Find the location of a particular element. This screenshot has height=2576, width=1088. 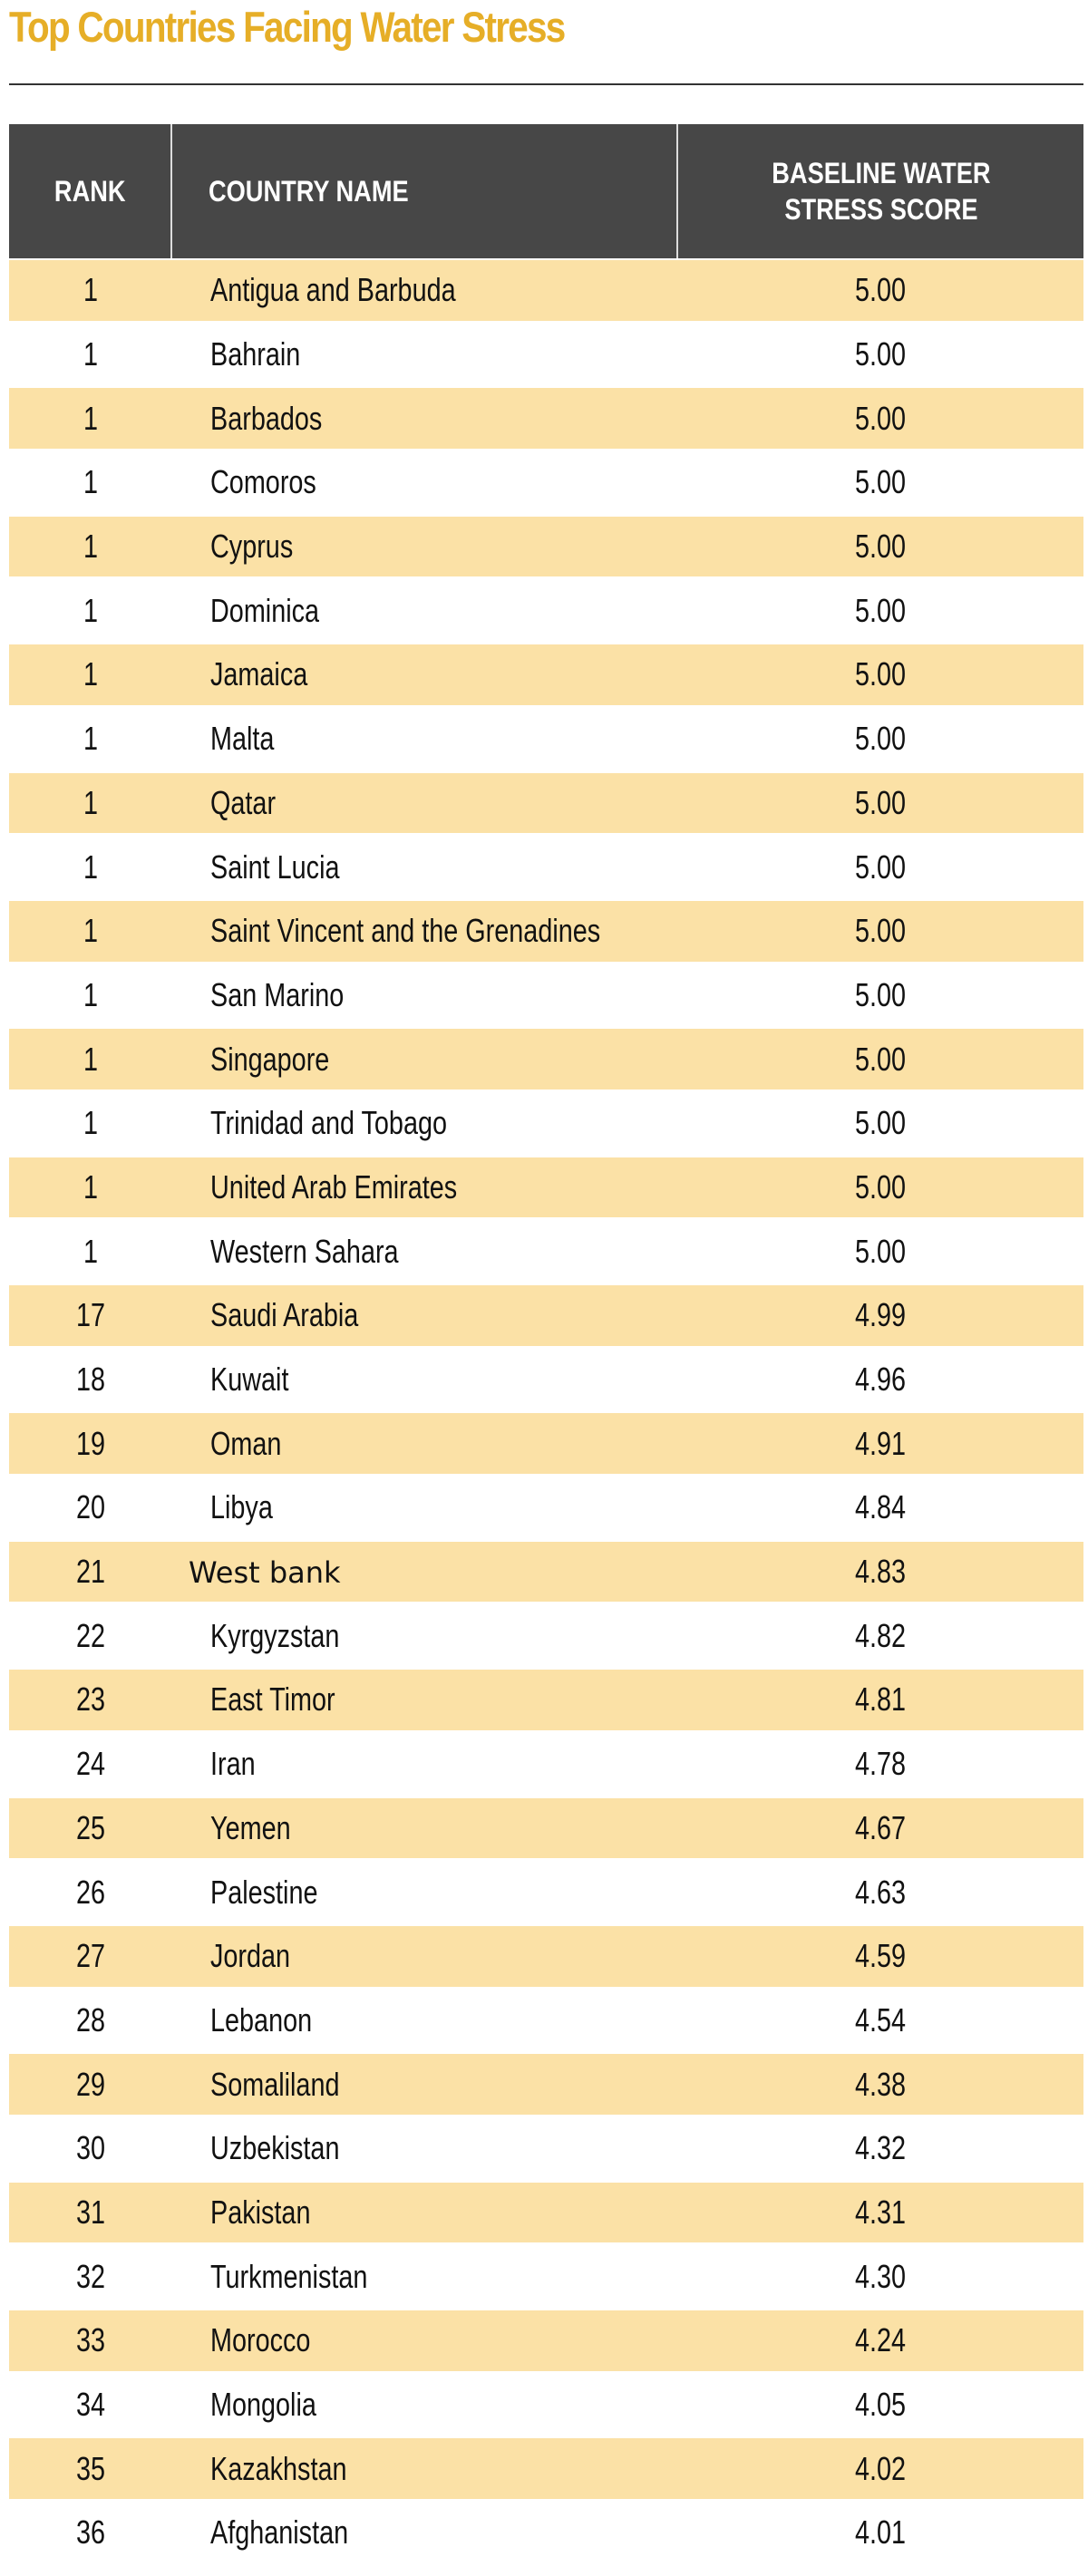

score-cell: 4.81 is located at coordinates (880, 1699).